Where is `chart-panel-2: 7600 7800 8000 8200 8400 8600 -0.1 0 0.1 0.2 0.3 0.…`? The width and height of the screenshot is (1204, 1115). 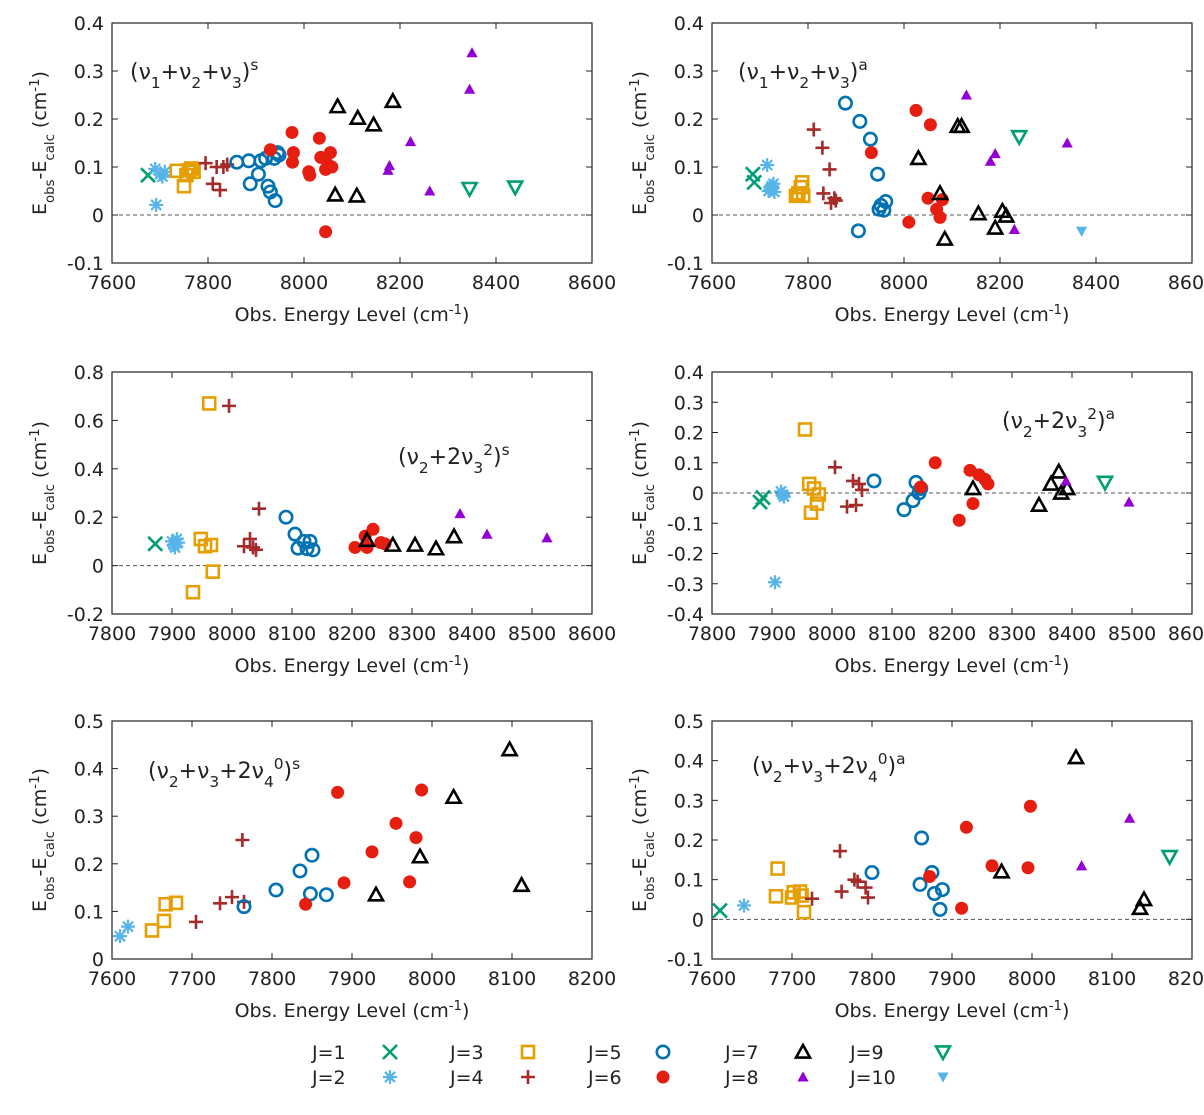
chart-panel-2: 7600 7800 8000 8200 8400 8600 -0.1 0 0.1 0.2 0.3 0.… is located at coordinates (916, 169).